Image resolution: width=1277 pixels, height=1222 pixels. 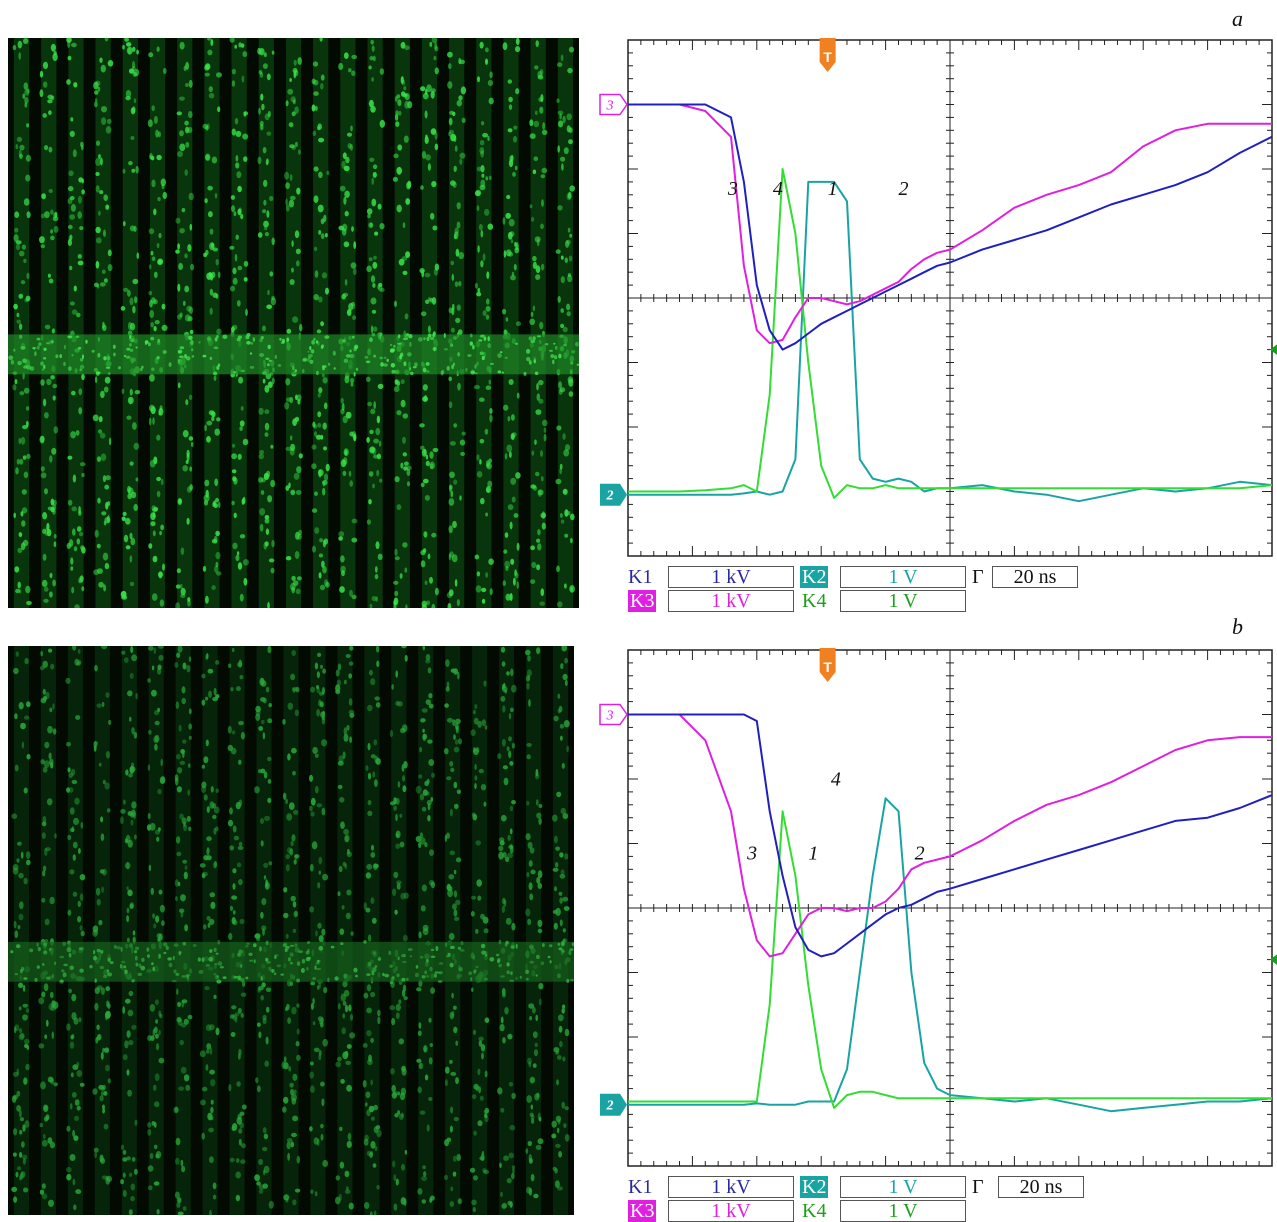 I want to click on stripe, so click(x=239, y=323).